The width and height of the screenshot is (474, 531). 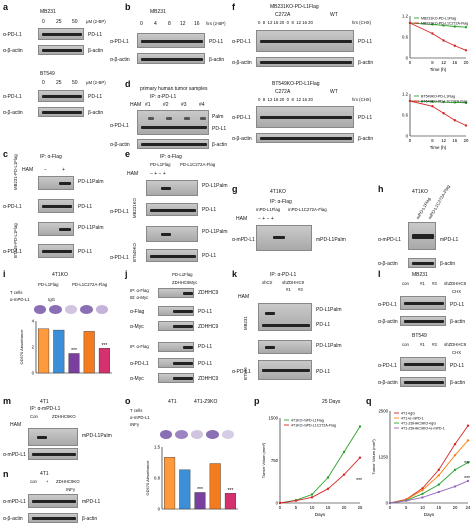 What do you see at coordinates (405, 94) in the screenshot?
I see `y-tick-label: 1.2` at bounding box center [405, 94].